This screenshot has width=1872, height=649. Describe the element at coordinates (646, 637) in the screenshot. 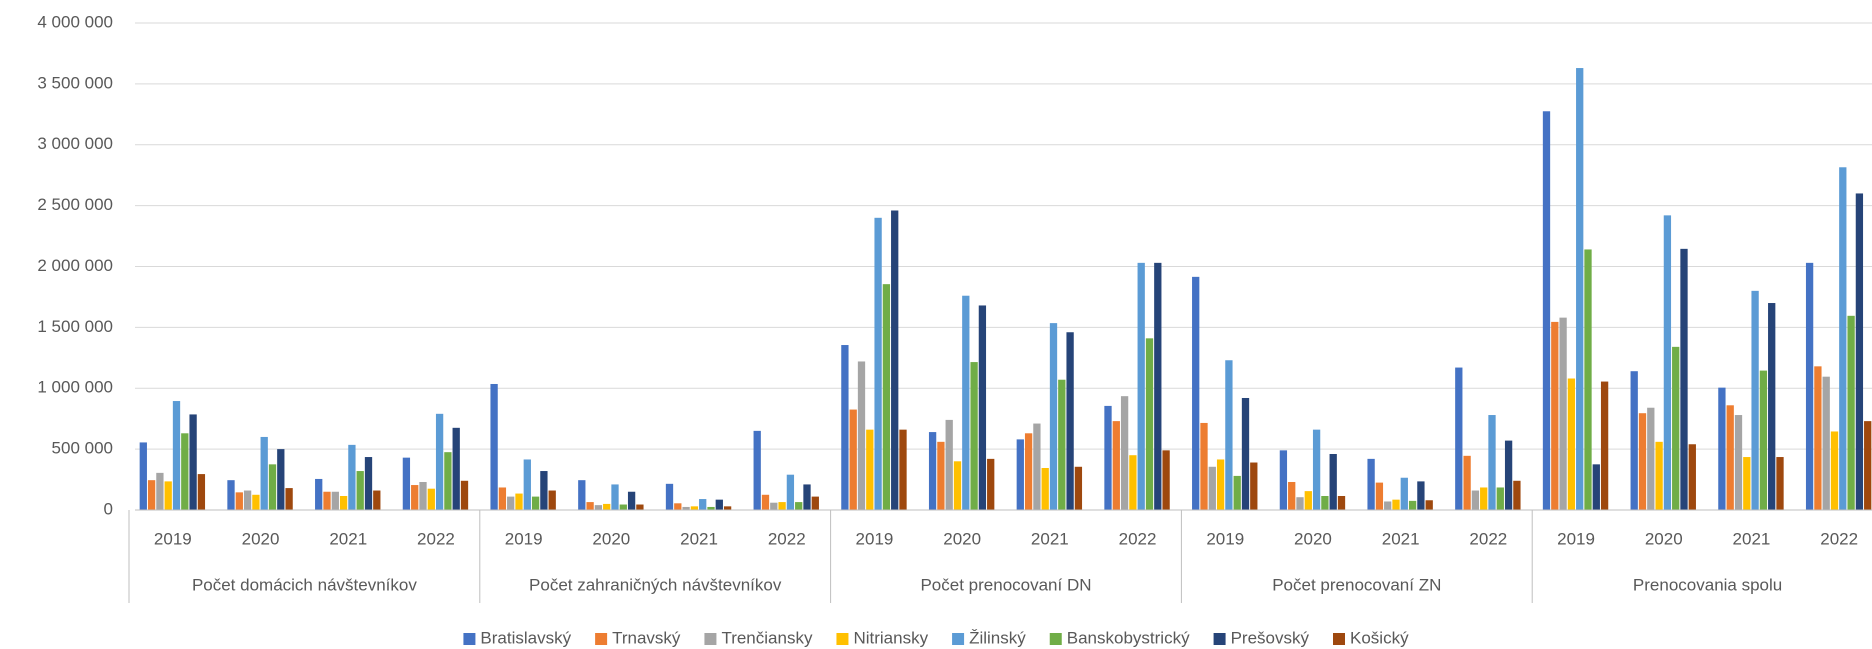

I see `legend-label: Trnavský` at that location.